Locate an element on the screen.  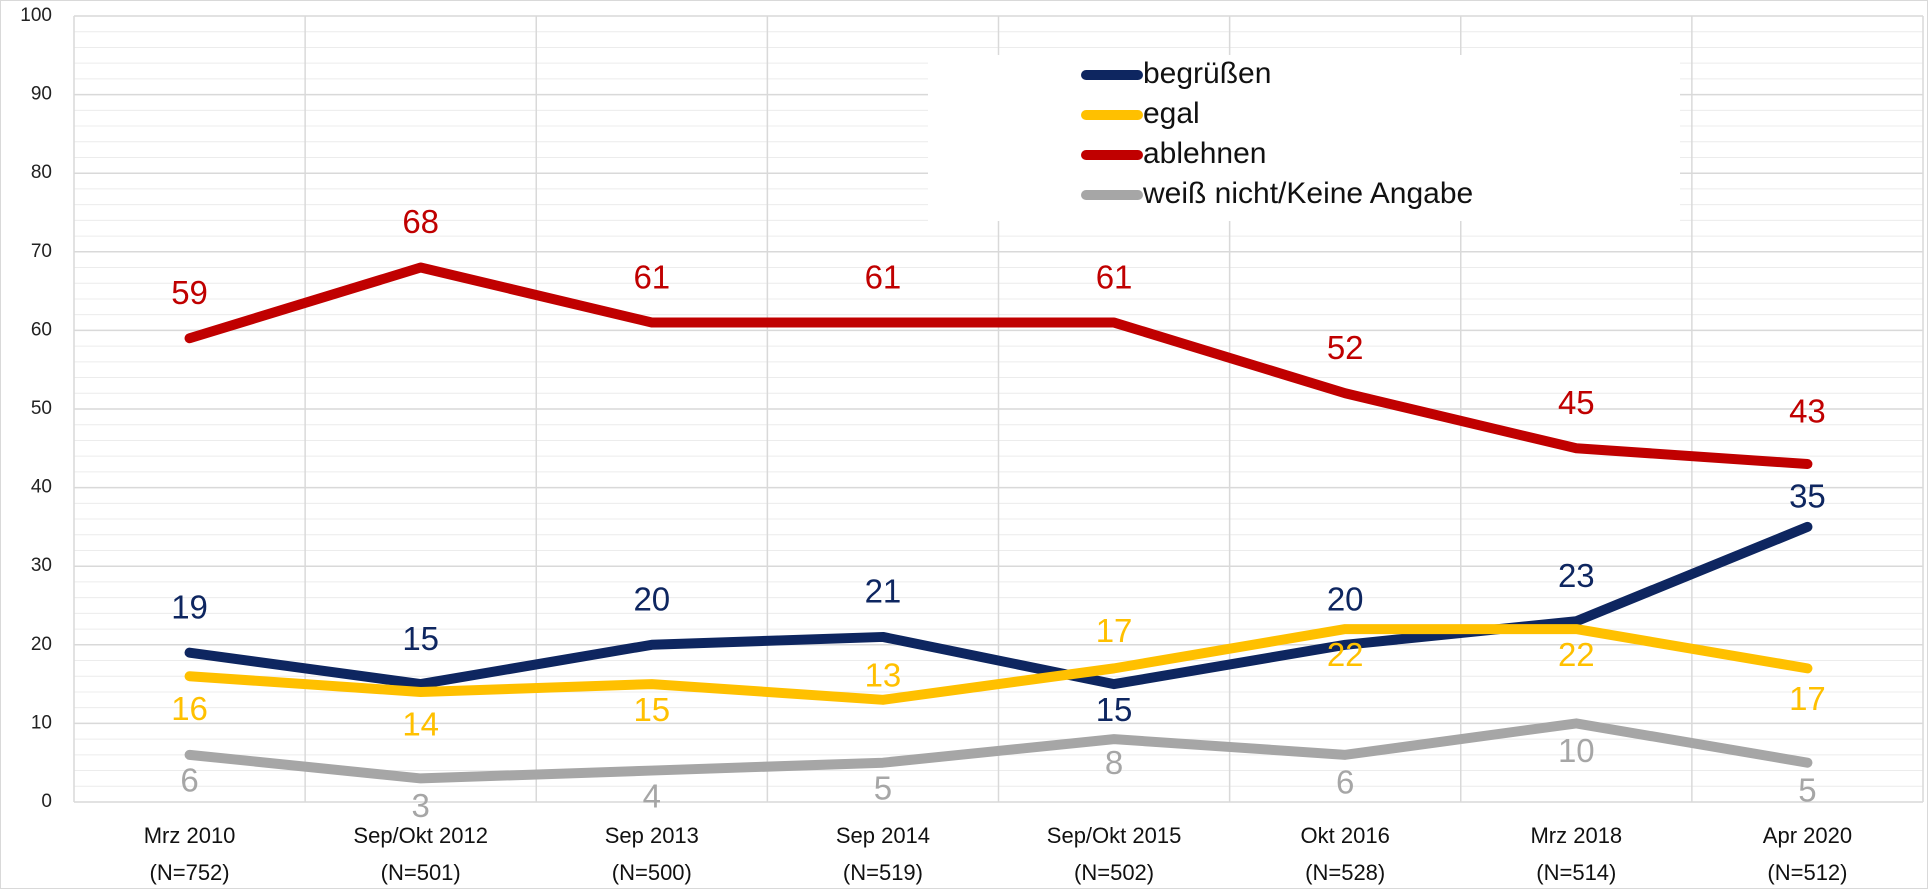
y-tick-label: 30 is located at coordinates (41, 565).